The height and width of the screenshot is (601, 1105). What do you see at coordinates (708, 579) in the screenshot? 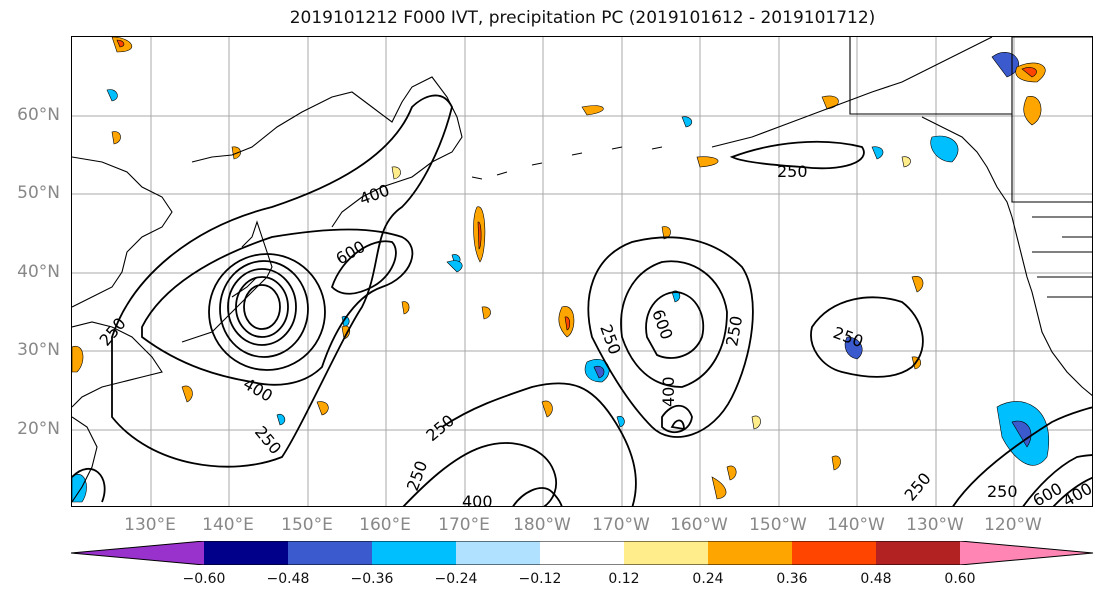
I see `colorbar-tick: 0.24` at bounding box center [708, 579].